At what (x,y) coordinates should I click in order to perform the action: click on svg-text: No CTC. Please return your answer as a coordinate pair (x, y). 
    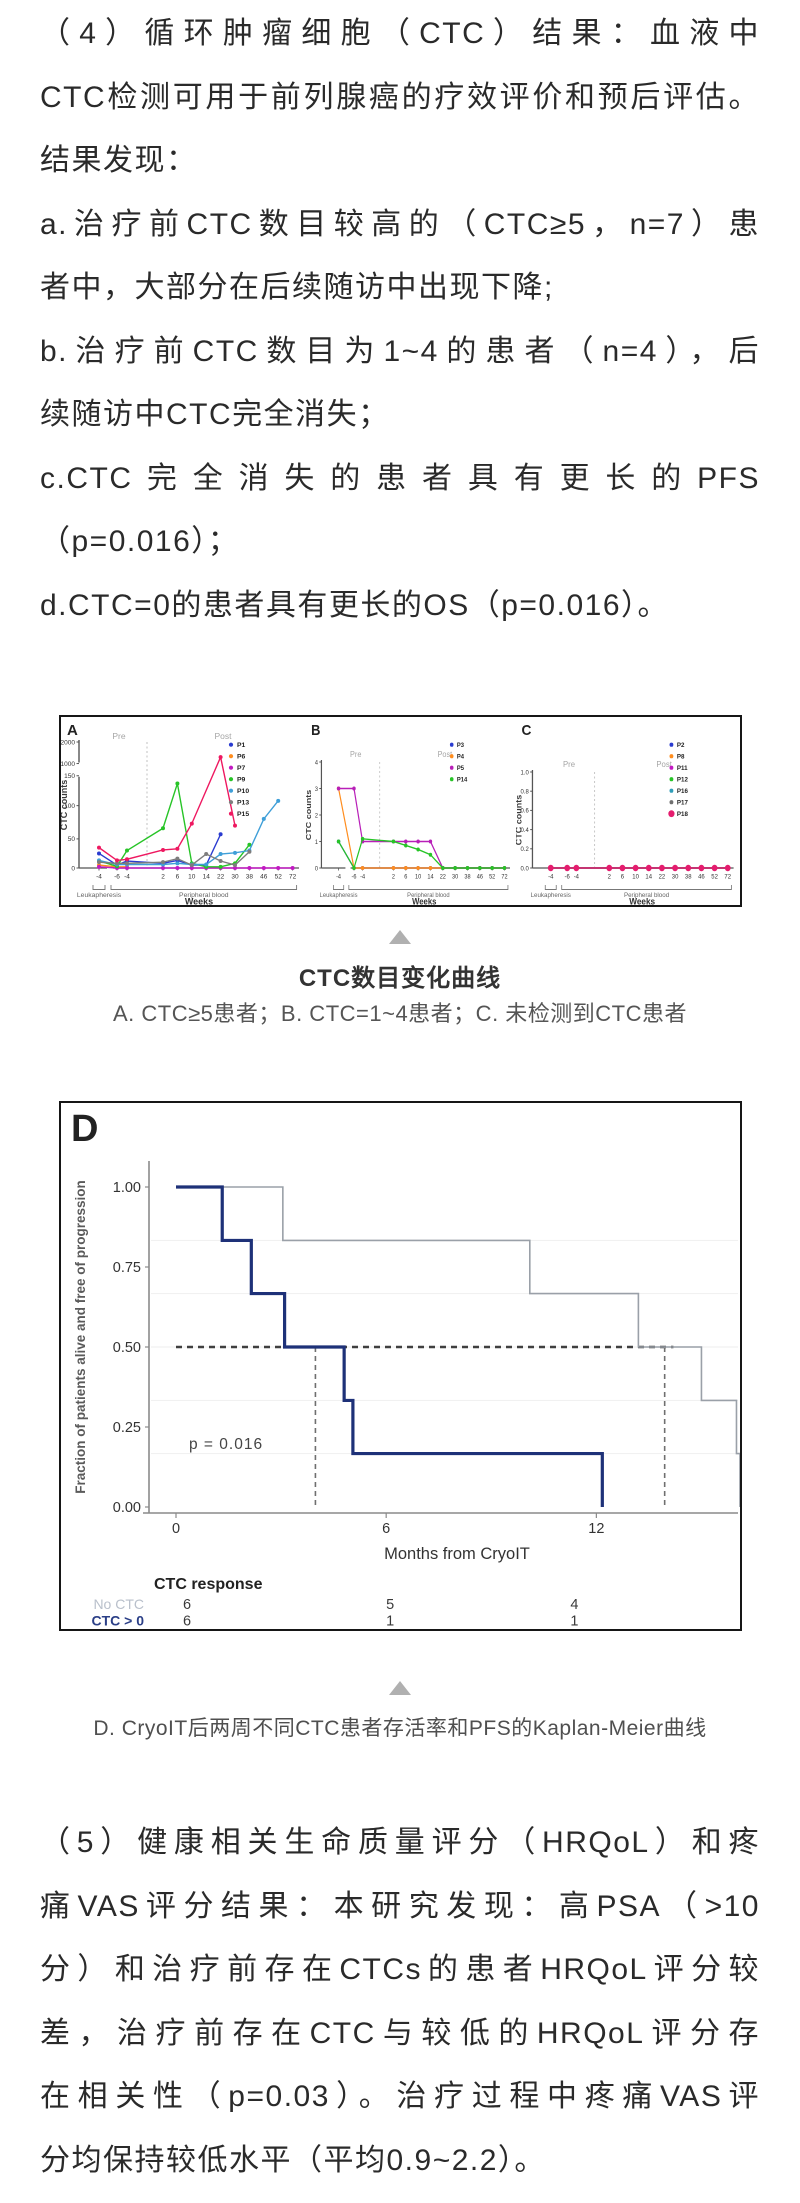
    Looking at the image, I should click on (118, 1604).